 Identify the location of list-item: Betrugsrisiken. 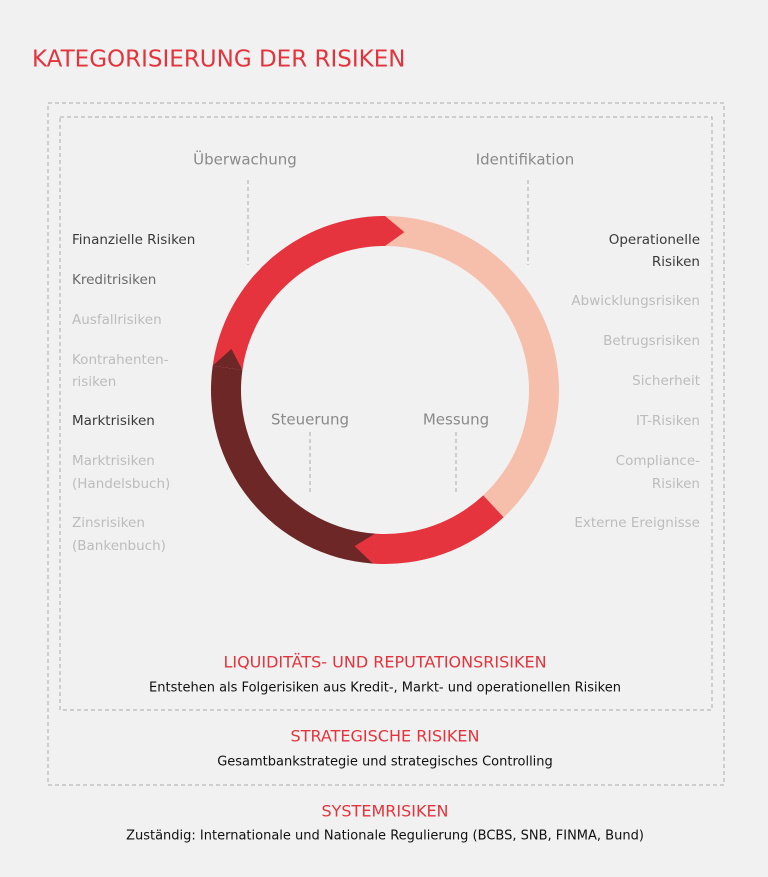
(651, 341).